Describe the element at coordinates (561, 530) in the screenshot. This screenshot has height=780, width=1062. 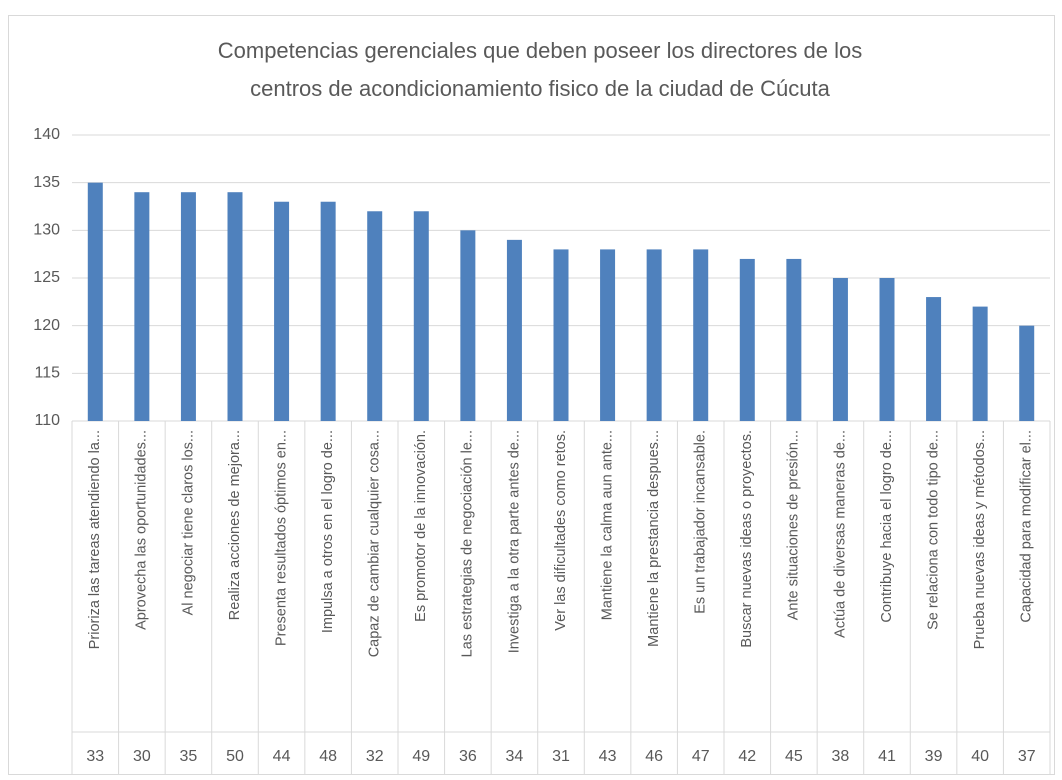
I see `x-tick-label: Ver las dificultades como retos.` at that location.